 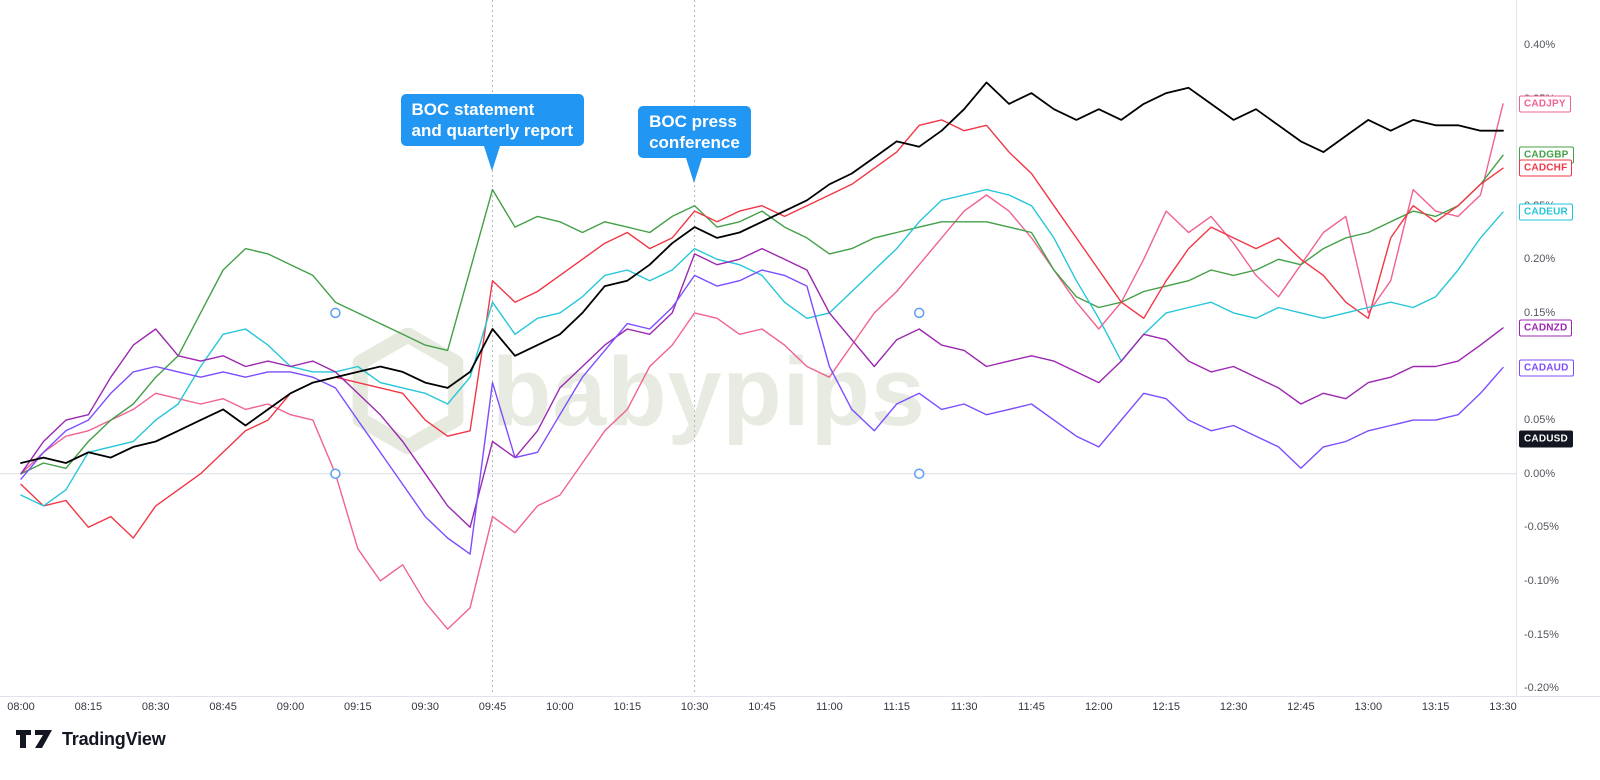 What do you see at coordinates (627, 707) in the screenshot?
I see `x-axis-label: 10:15` at bounding box center [627, 707].